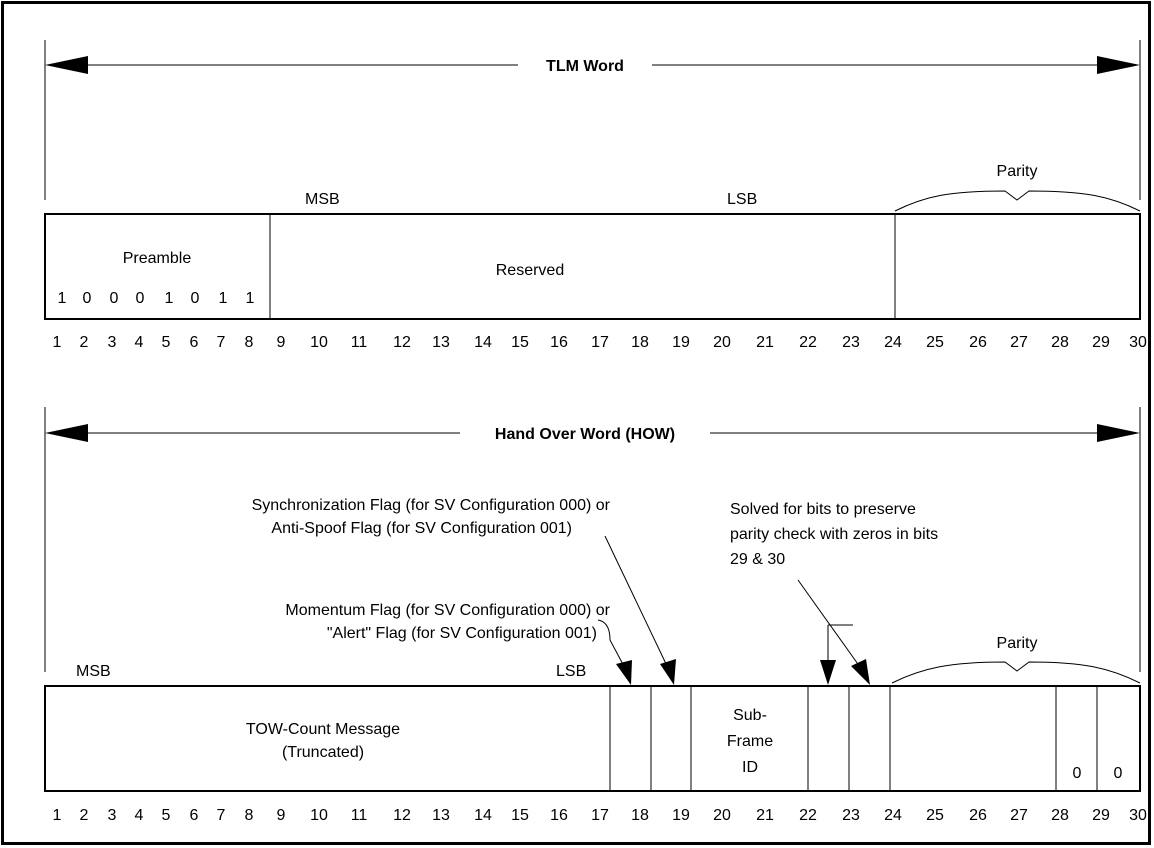  Describe the element at coordinates (1016, 672) in the screenshot. I see `how-parity-brace` at that location.